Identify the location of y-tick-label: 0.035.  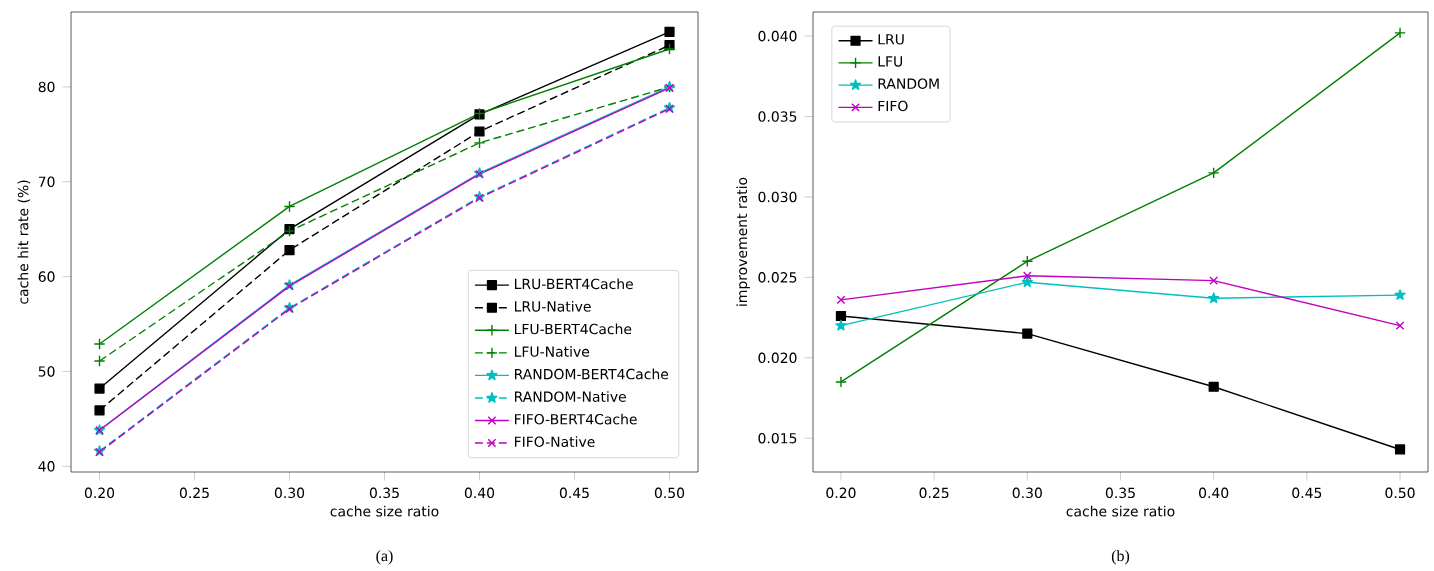
(777, 116).